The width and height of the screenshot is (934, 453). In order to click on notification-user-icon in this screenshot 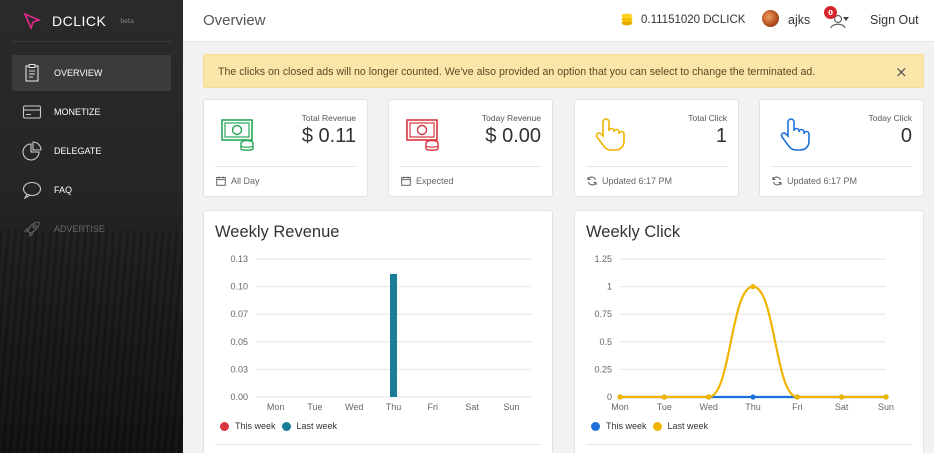, I will do `click(838, 20)`.